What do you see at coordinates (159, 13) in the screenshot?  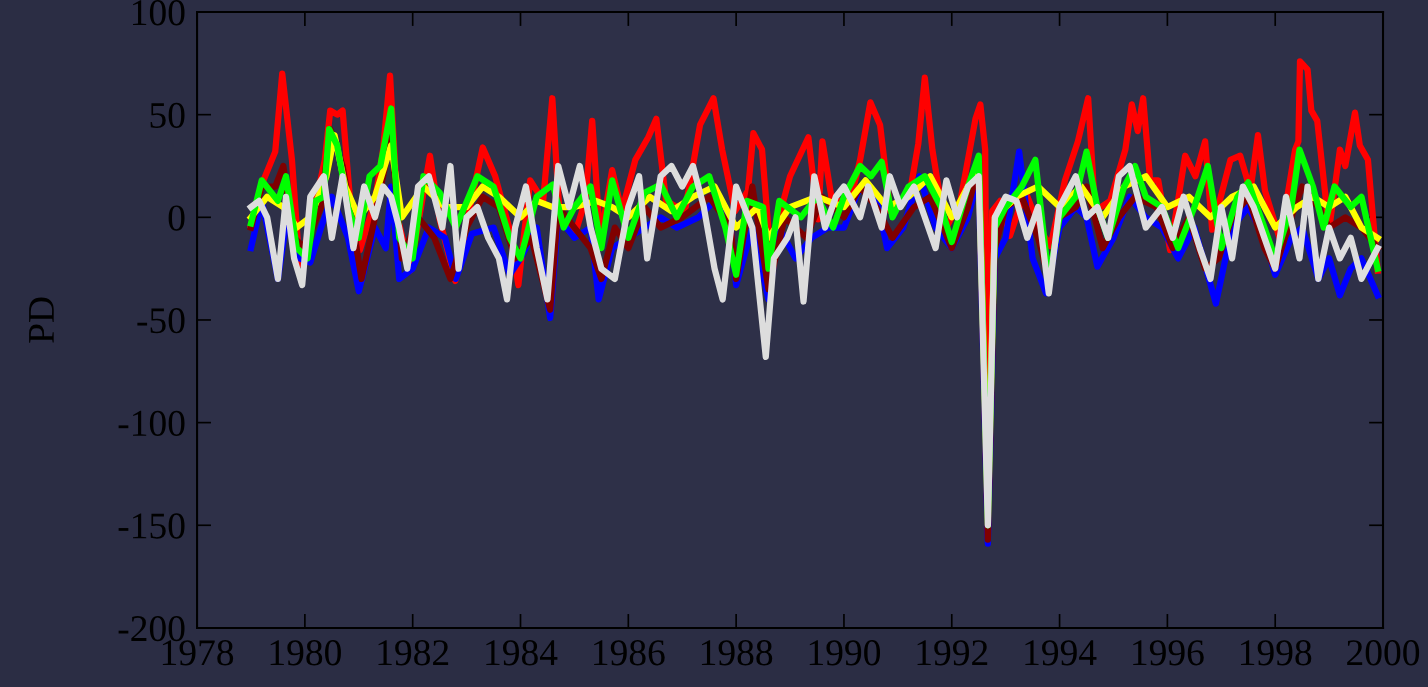 I see `y-tick-label: 100` at bounding box center [159, 13].